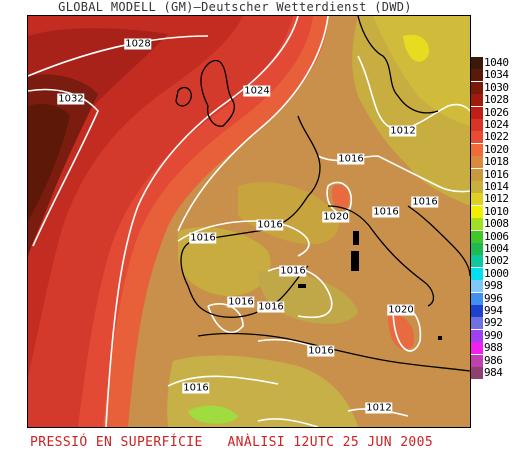 The width and height of the screenshot is (520, 464). I want to click on legend-value: 1008, so click(496, 223).